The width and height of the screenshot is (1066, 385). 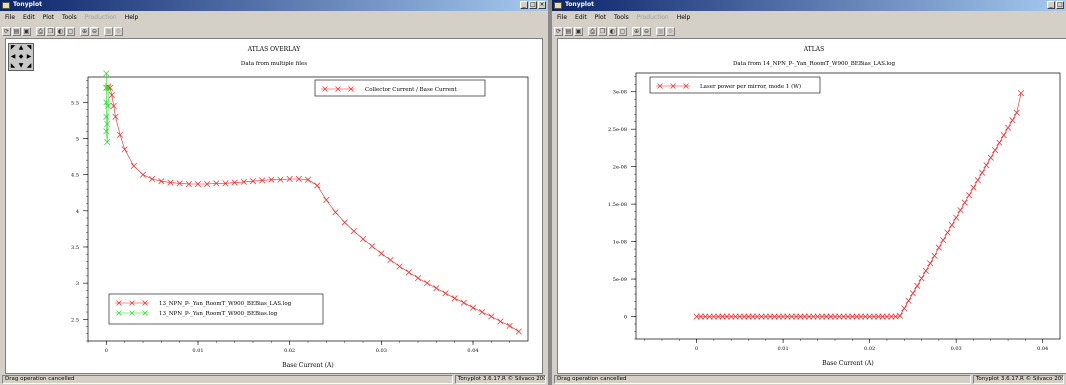 What do you see at coordinates (13, 65) in the screenshot?
I see `pan-down-left-icon: ◣` at bounding box center [13, 65].